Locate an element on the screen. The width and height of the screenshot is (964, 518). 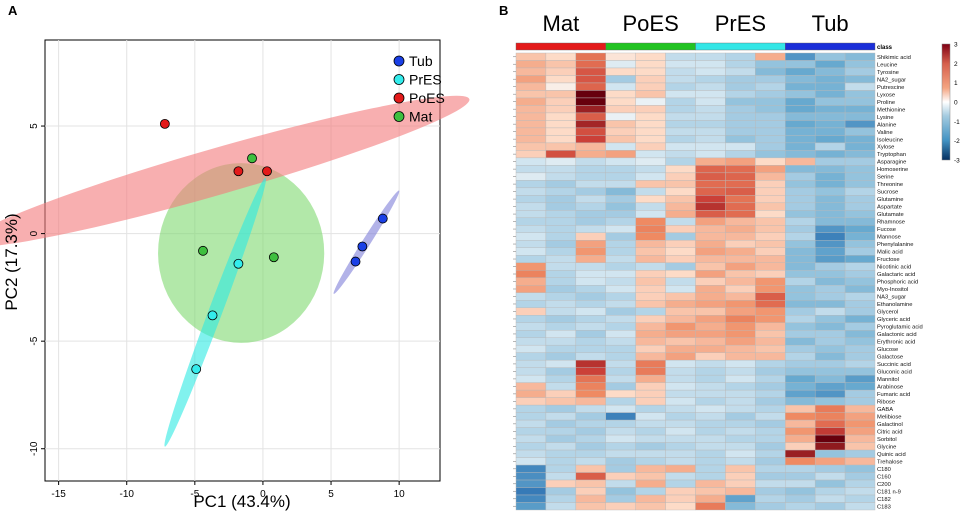
row-label: Citric acid is located at coordinates (889, 432).